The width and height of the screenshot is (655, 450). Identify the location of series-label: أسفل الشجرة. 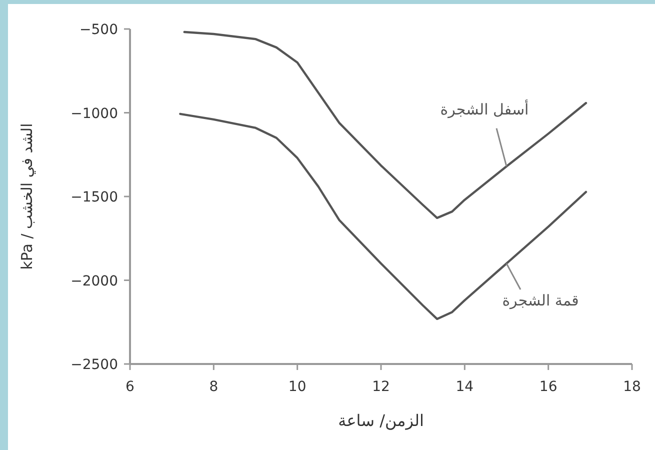
(484, 108).